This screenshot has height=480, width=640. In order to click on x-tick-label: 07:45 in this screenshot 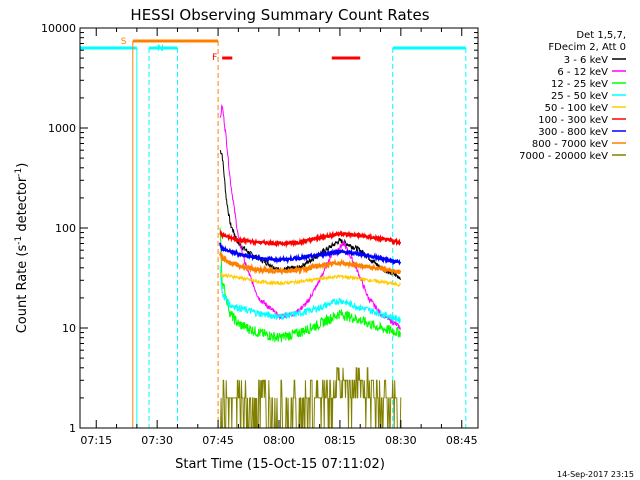, I will do `click(218, 440)`.